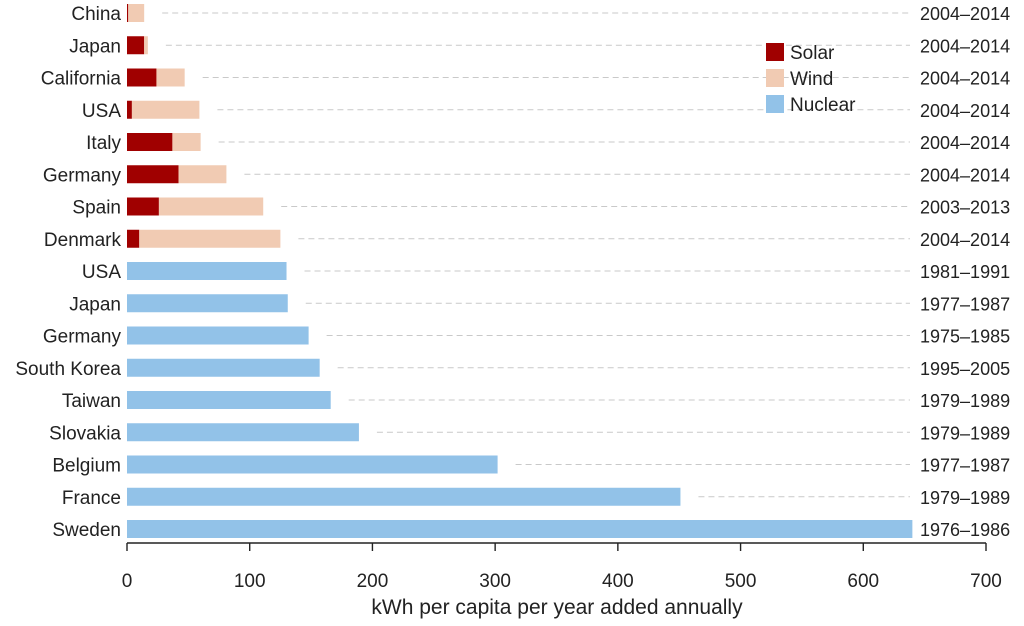  I want to click on x-tick-label: 700, so click(986, 581).